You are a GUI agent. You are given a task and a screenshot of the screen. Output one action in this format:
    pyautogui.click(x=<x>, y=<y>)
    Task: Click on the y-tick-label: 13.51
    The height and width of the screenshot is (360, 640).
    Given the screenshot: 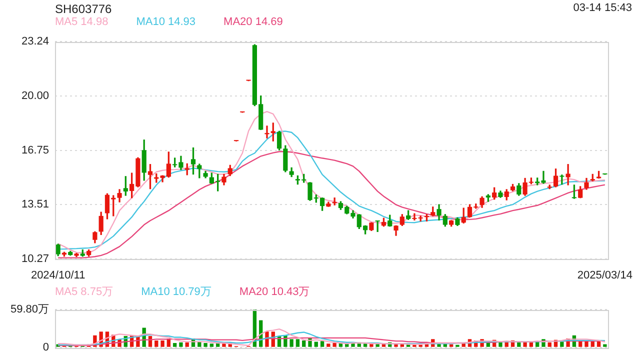 What is the action you would take?
    pyautogui.click(x=35, y=204)
    